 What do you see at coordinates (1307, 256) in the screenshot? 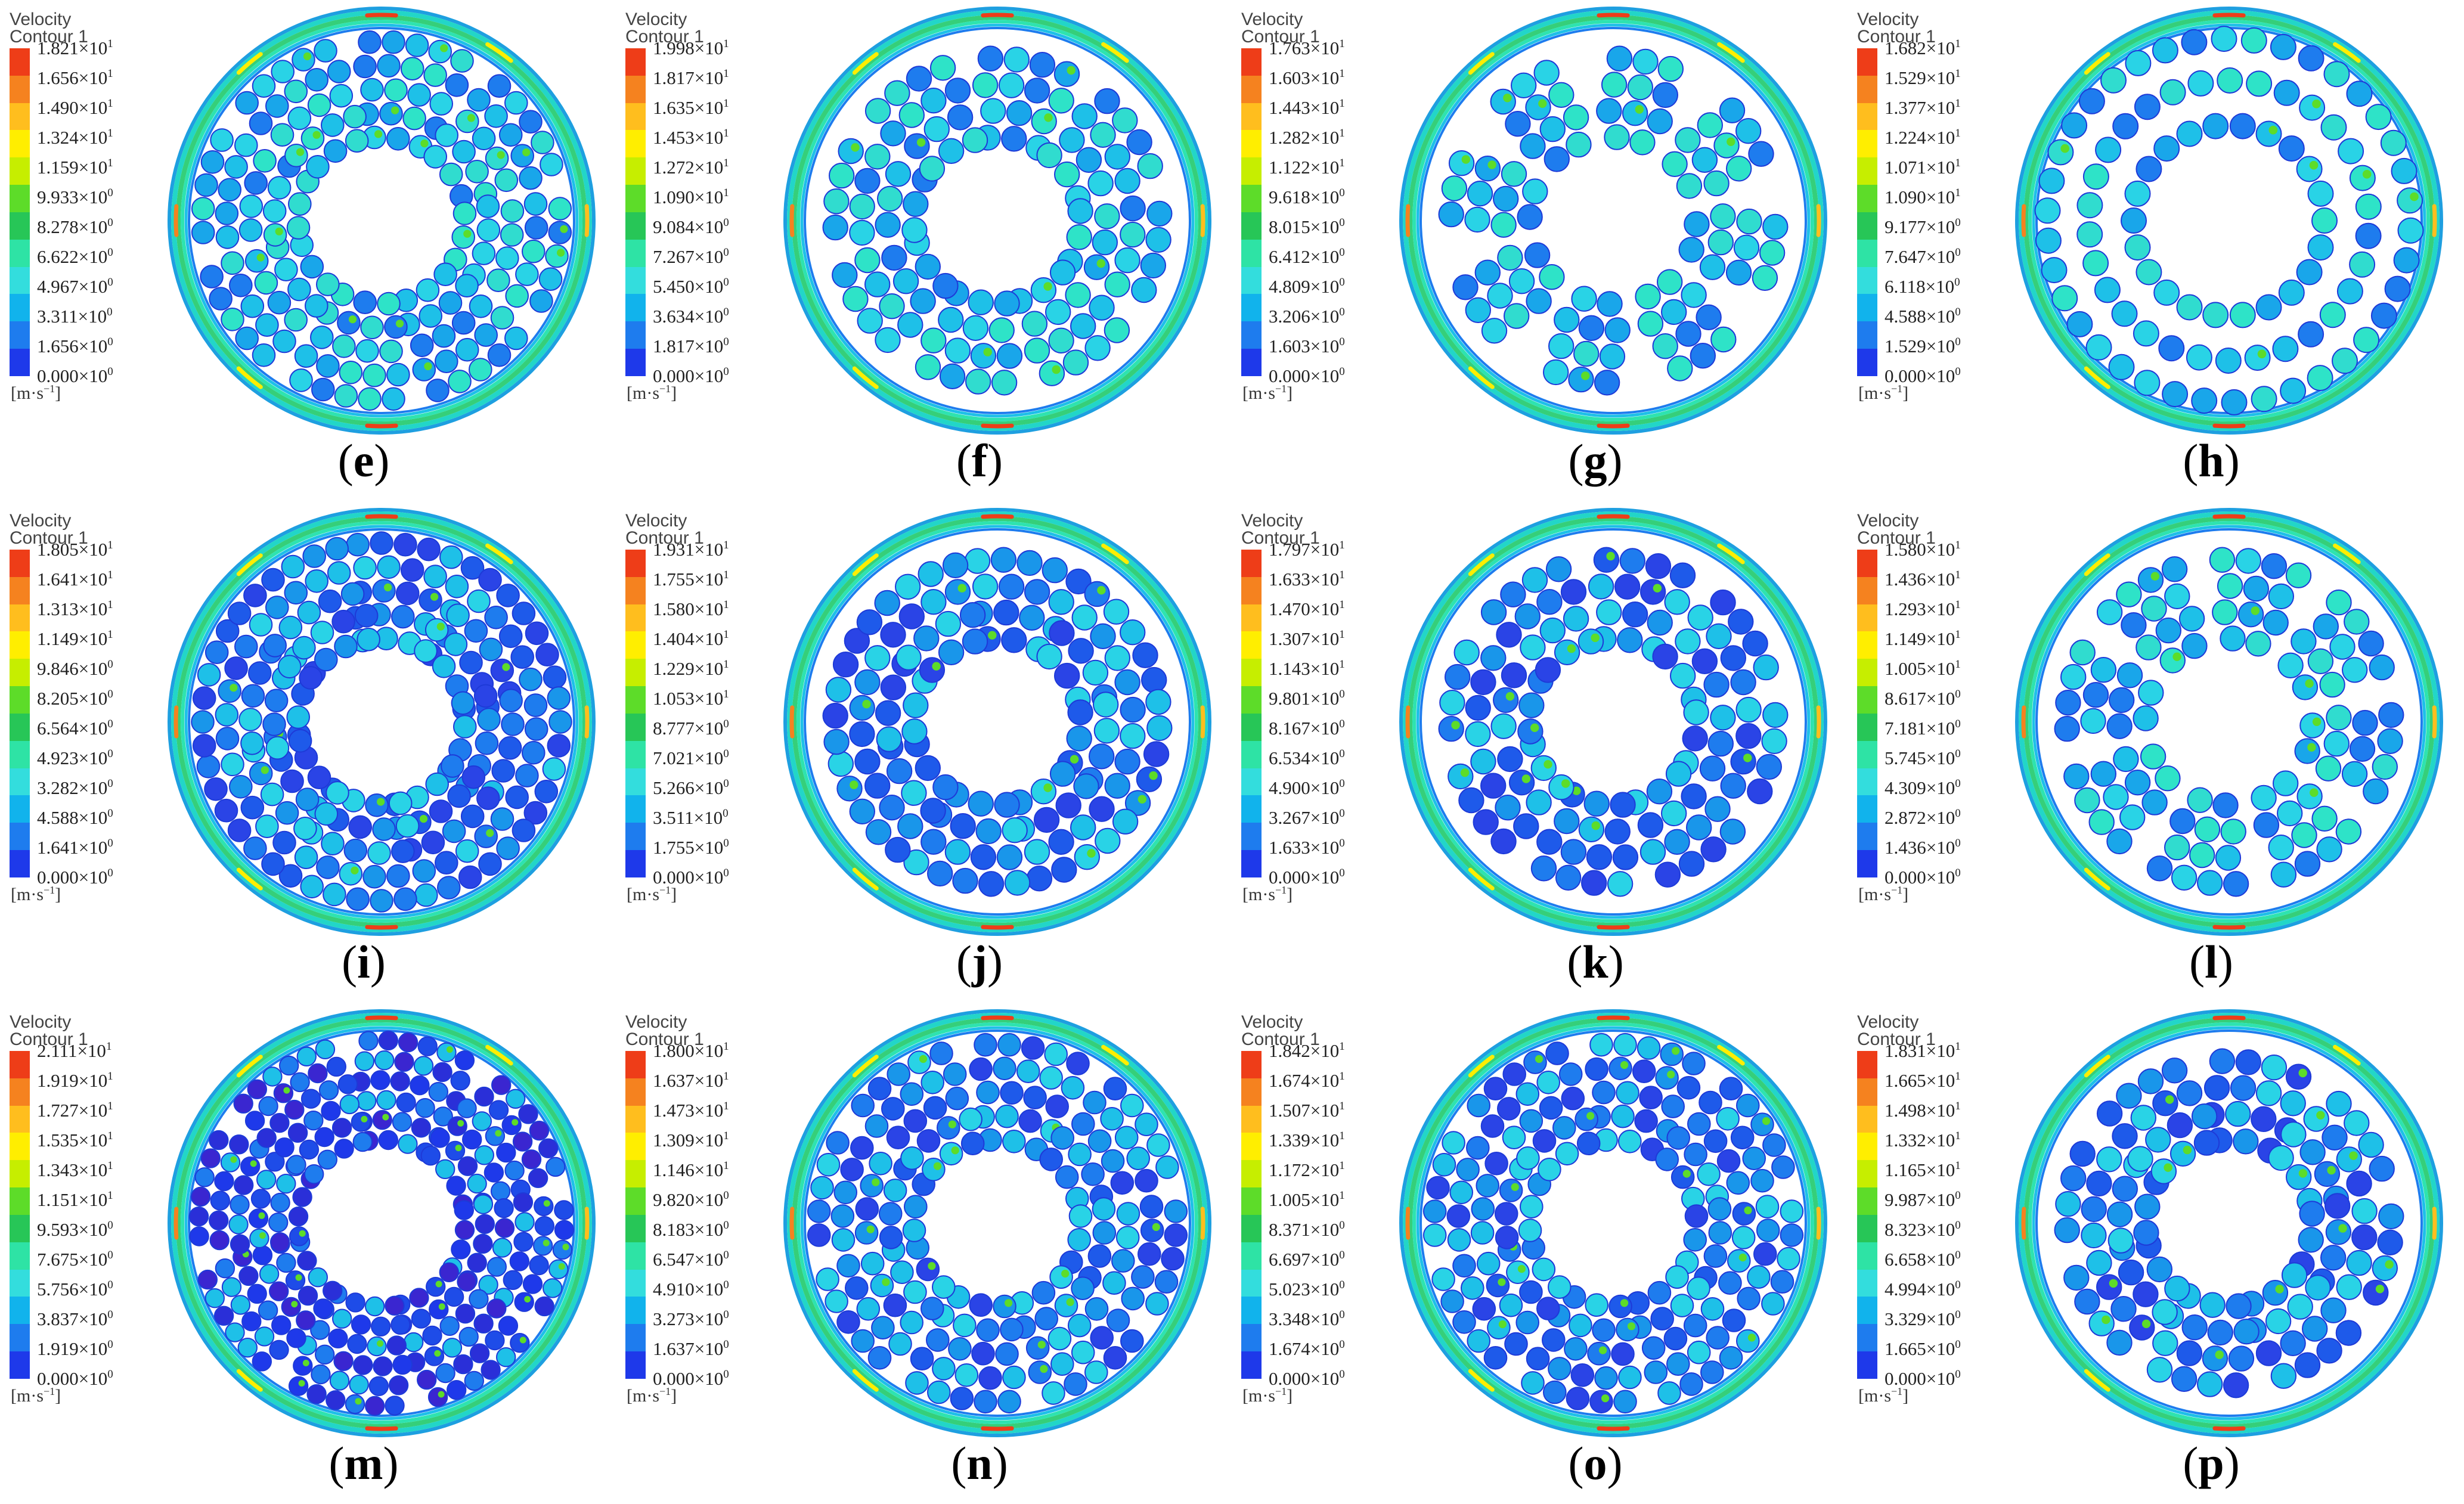
I see `colorbar-tick-label: 6.412×100` at bounding box center [1307, 256].